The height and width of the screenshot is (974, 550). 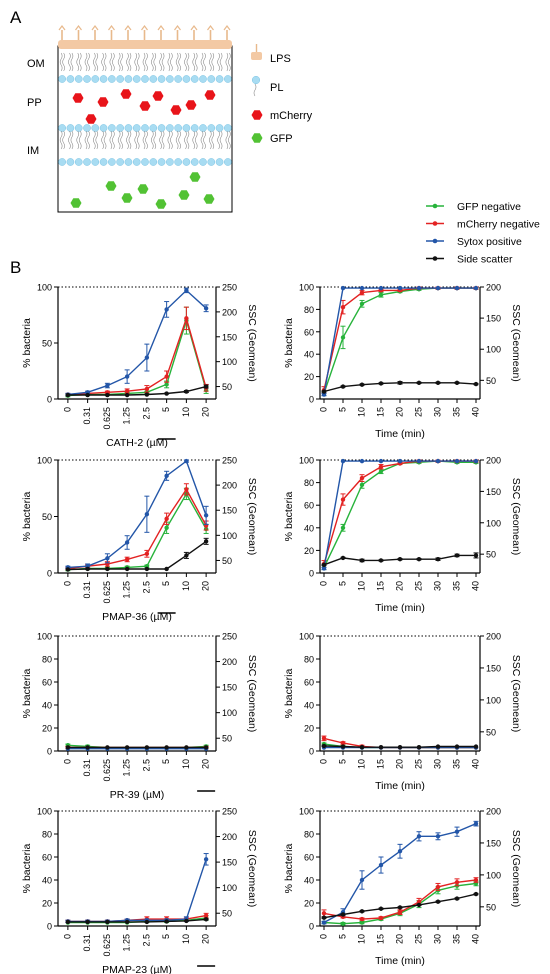 What do you see at coordinates (493, 668) in the screenshot?
I see `y2-tick-label: 150` at bounding box center [493, 668].